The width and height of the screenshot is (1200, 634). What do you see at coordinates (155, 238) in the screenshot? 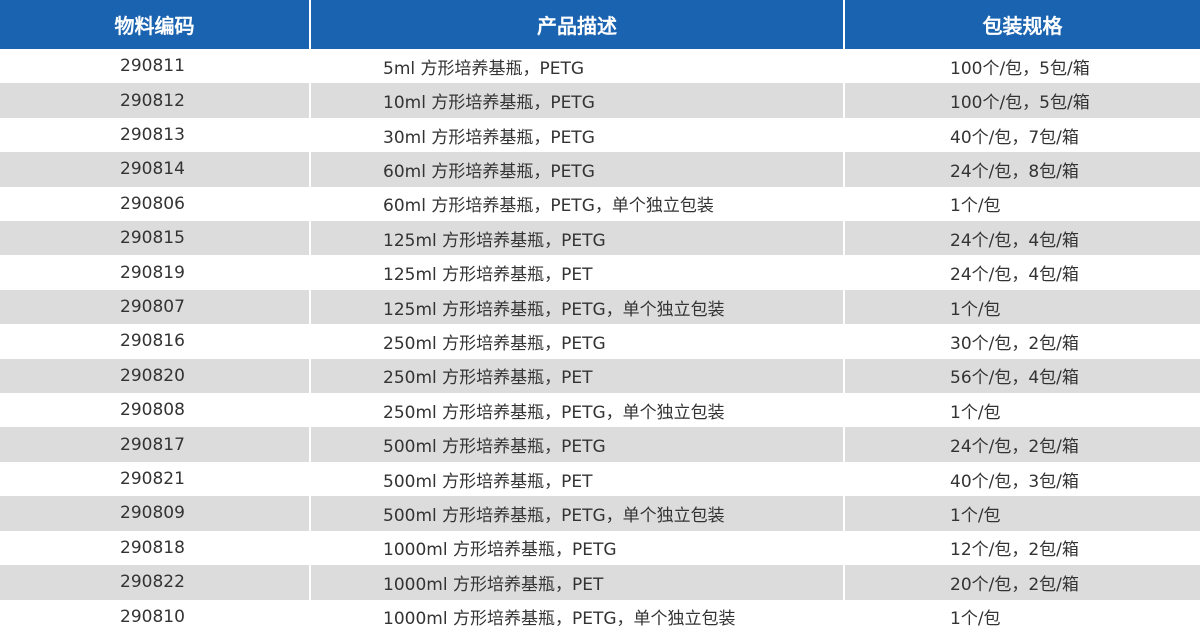
I see `material-code-cell: 290815` at bounding box center [155, 238].